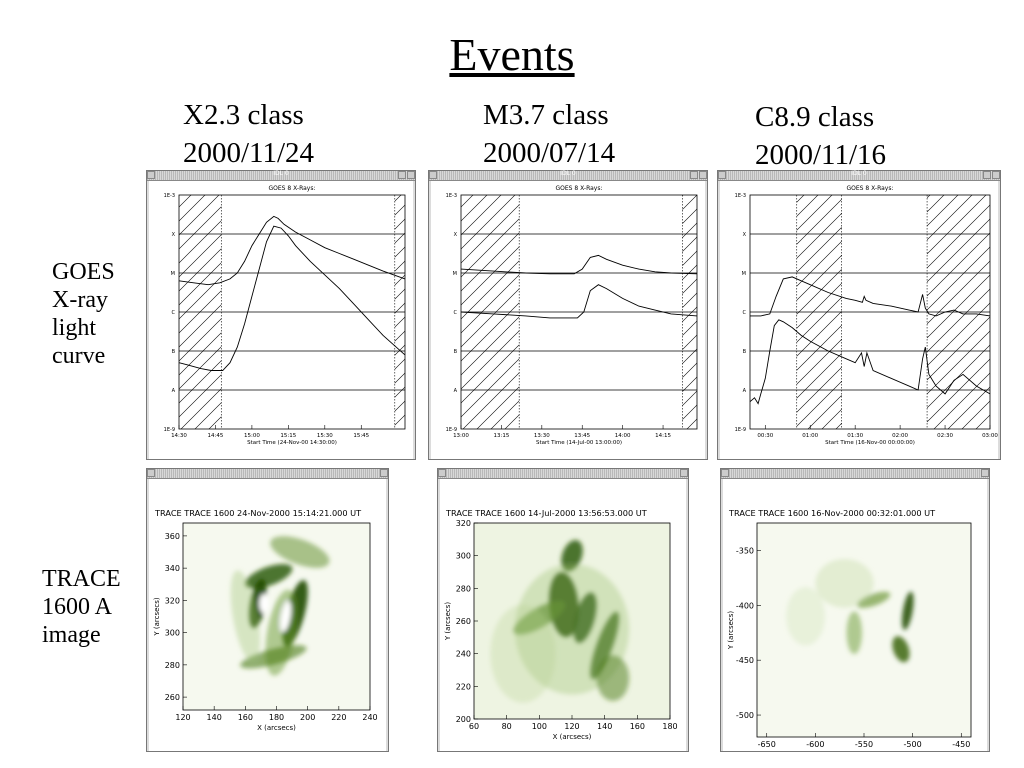  Describe the element at coordinates (542, 436) in the screenshot. I see `x-tick-label: 13:30` at that location.